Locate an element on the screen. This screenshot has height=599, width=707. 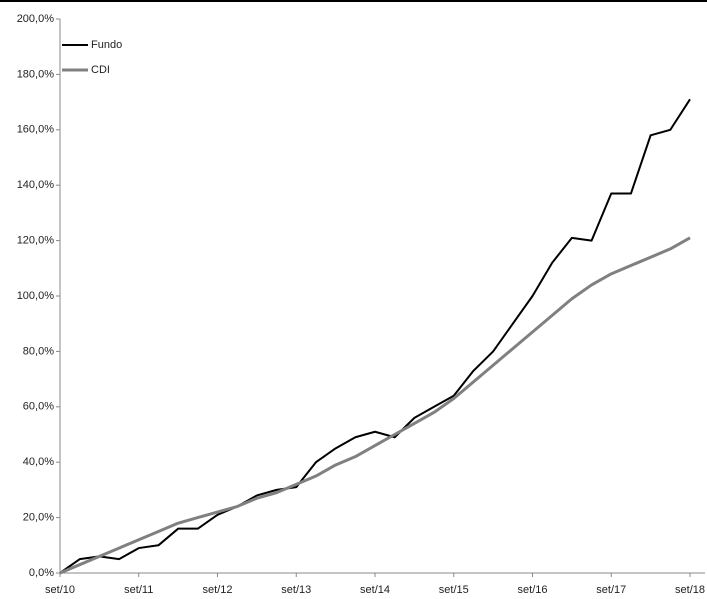
y-tick-label: 140,0% is located at coordinates (36, 185).